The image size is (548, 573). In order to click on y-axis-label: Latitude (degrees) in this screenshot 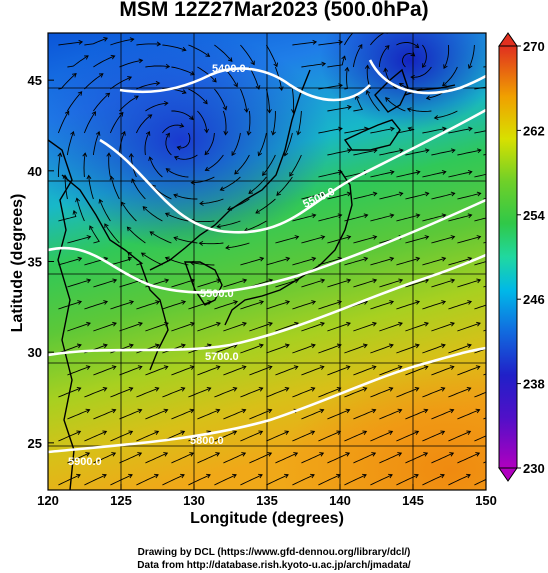, I will do `click(17, 263)`.